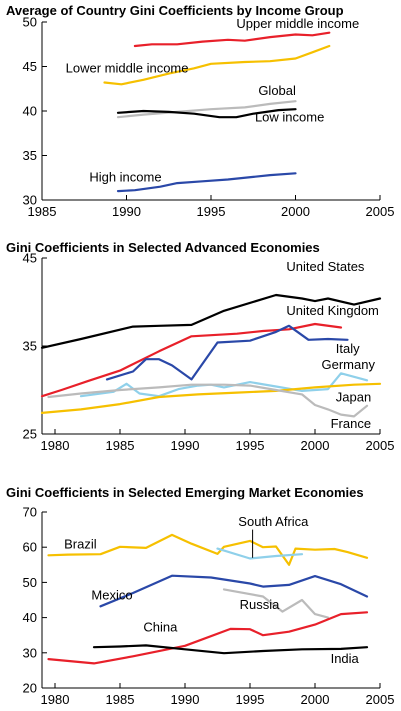 The image size is (401, 711). I want to click on series-line-japan, so click(211, 398).